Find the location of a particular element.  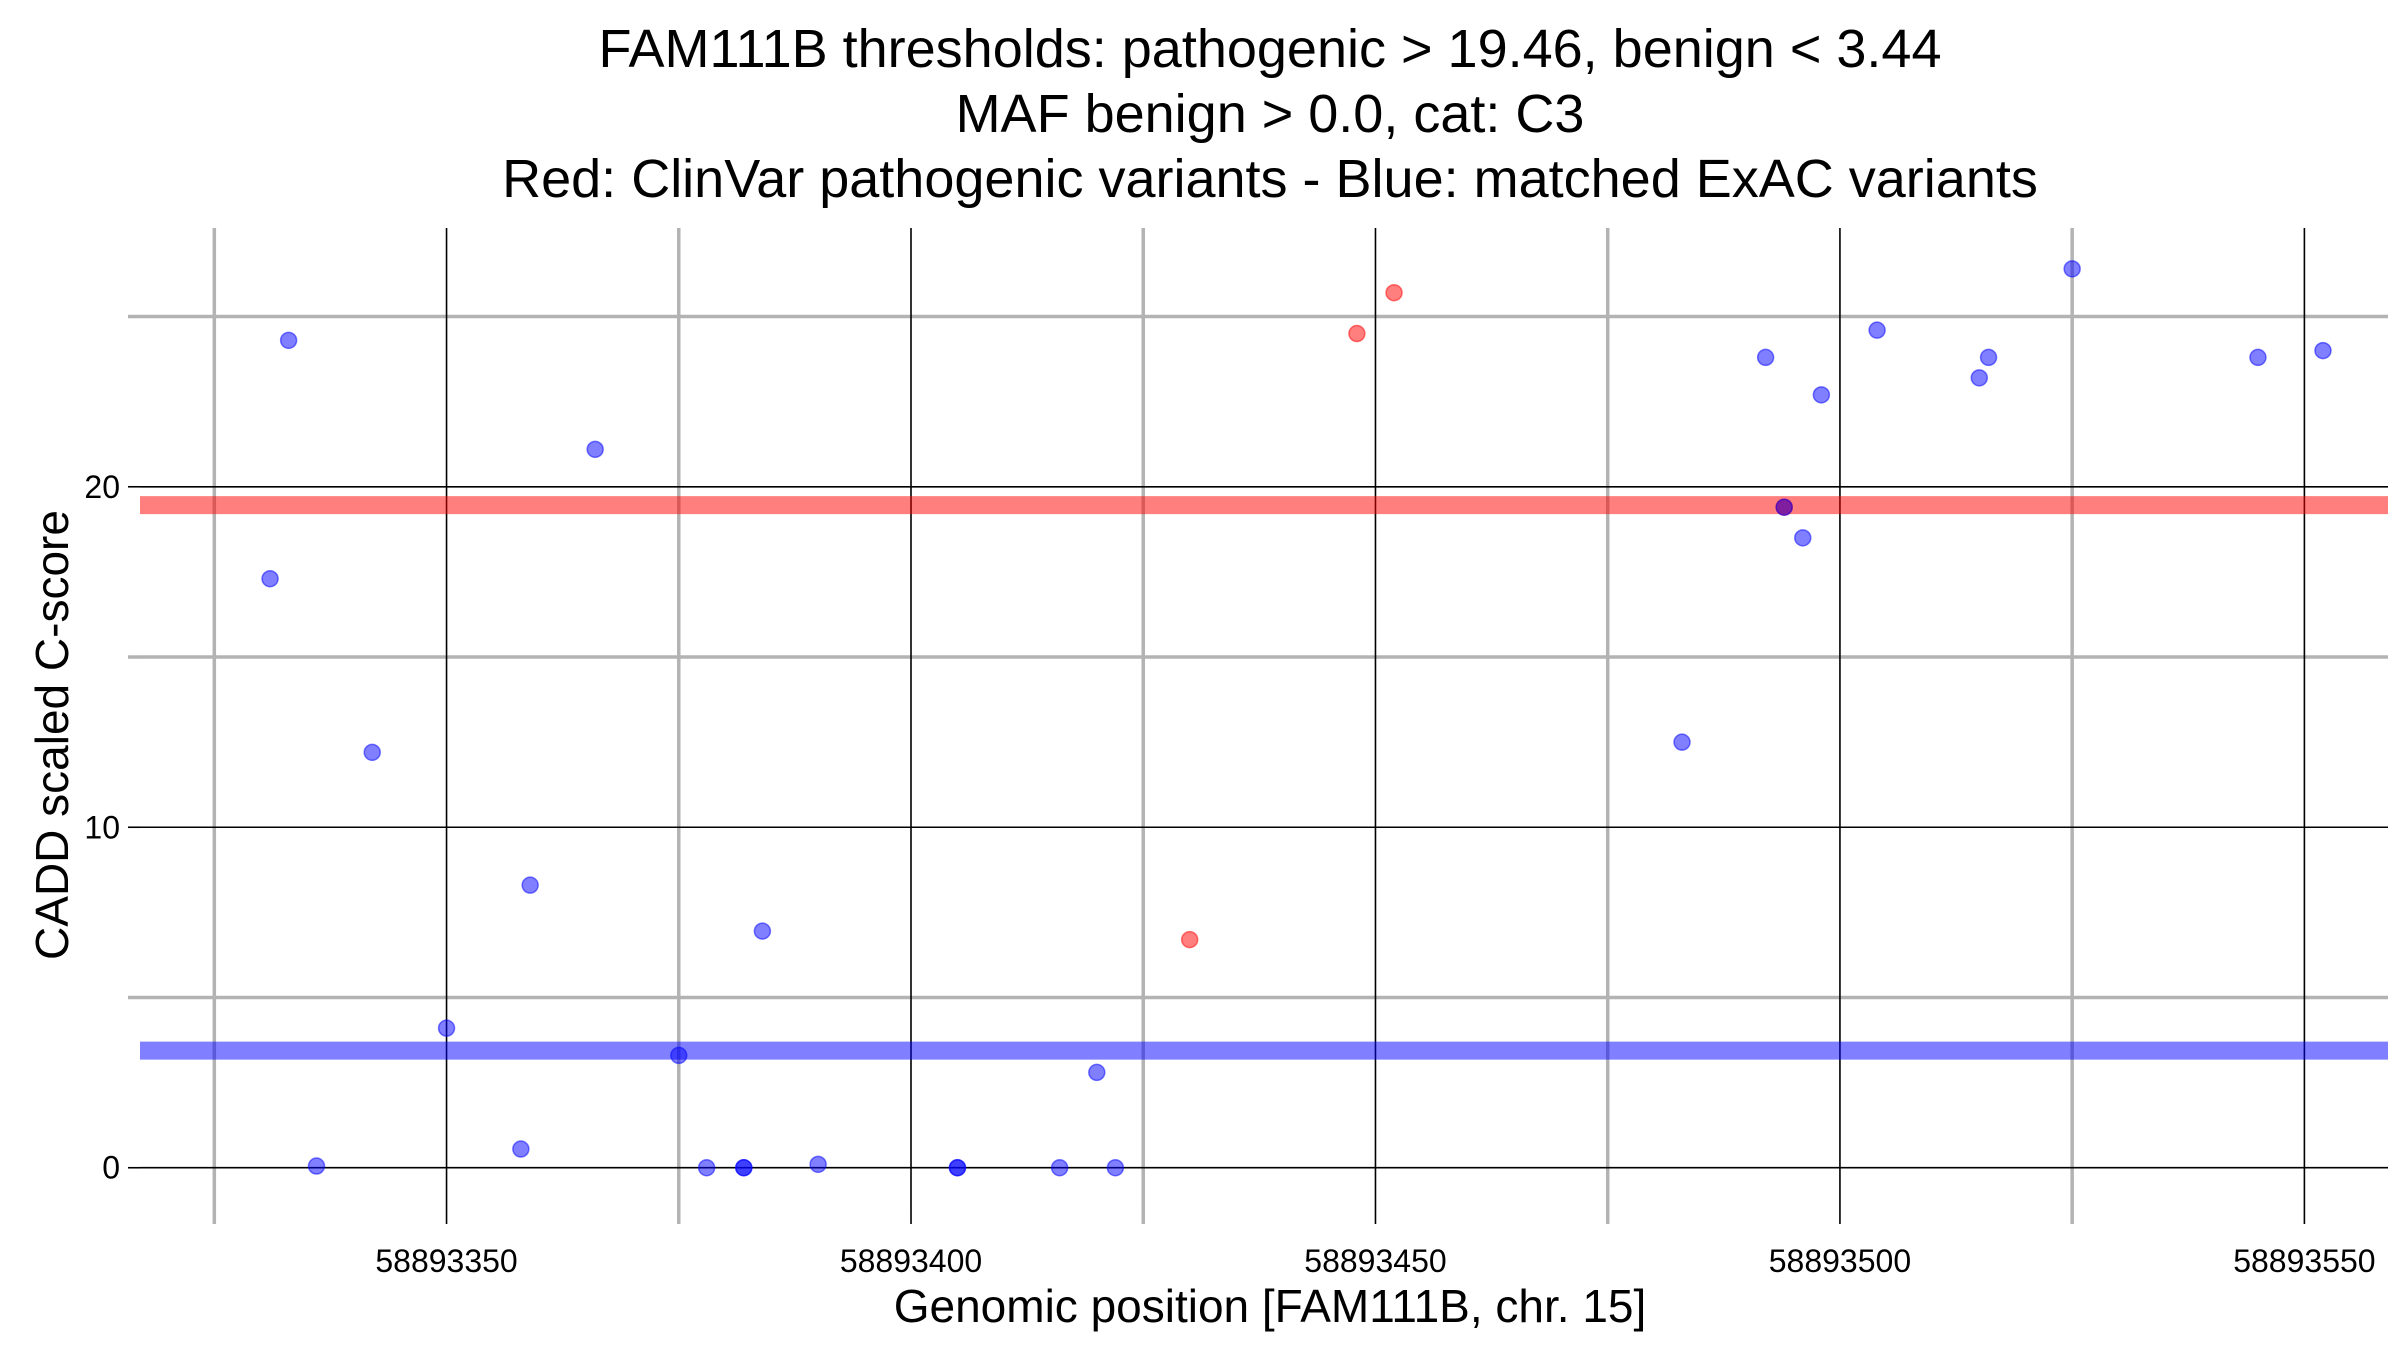

y-tick-label: 10 is located at coordinates (102, 827).